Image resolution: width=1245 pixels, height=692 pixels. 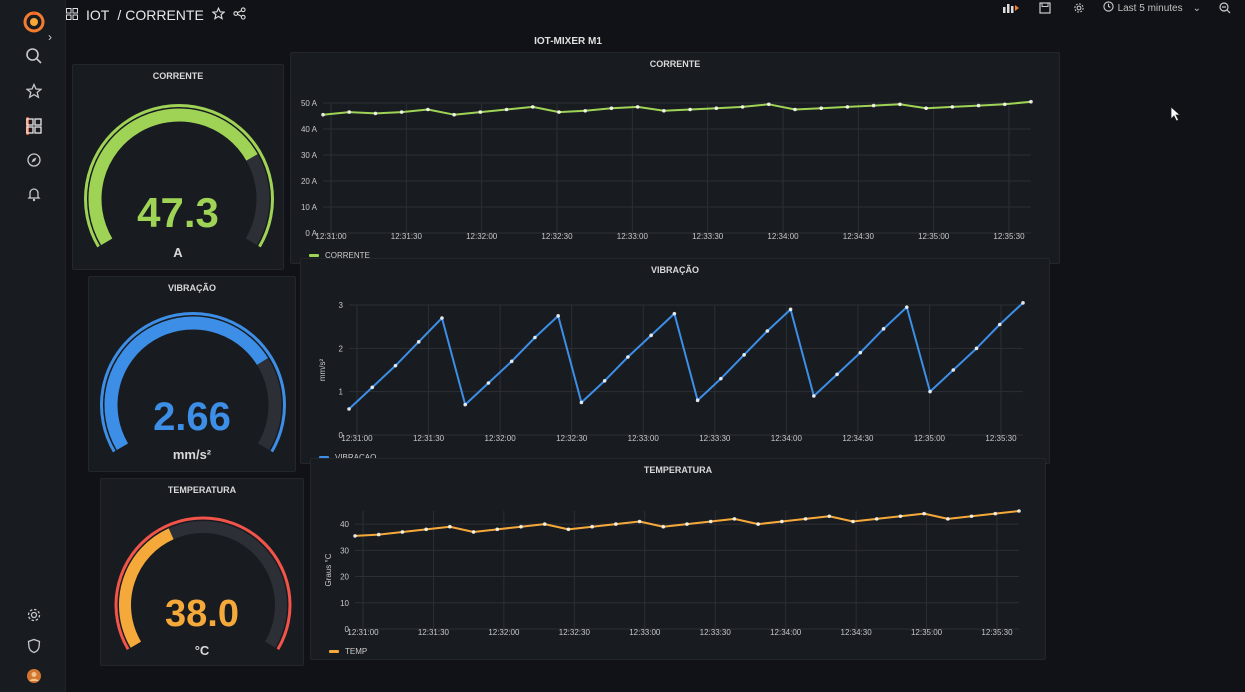 I want to click on y-tick-label: 40, so click(x=344, y=524).